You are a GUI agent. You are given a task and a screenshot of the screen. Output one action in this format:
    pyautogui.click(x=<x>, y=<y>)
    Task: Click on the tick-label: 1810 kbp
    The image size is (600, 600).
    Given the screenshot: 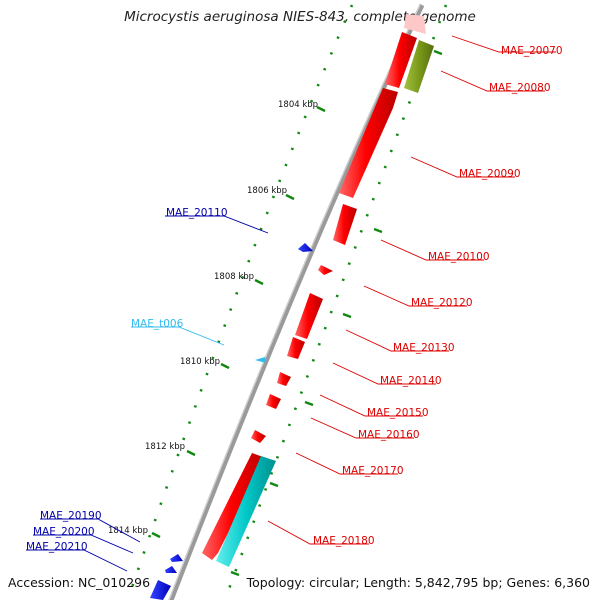 What is the action you would take?
    pyautogui.click(x=200, y=362)
    